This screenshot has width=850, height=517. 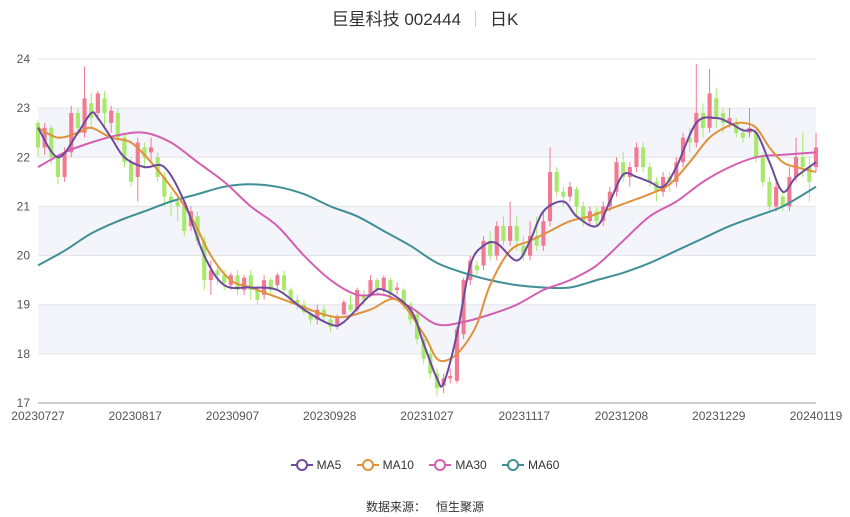 What do you see at coordinates (440, 465) in the screenshot?
I see `ma30-marker-icon` at bounding box center [440, 465].